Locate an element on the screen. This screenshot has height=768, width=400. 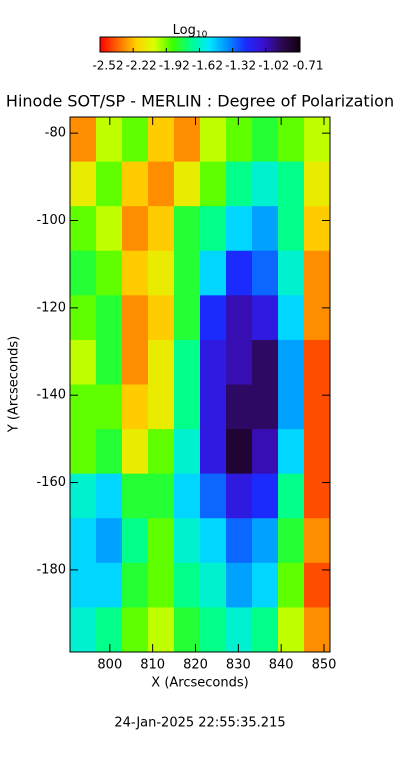
y-tick-label: -180 is located at coordinates (51, 569).